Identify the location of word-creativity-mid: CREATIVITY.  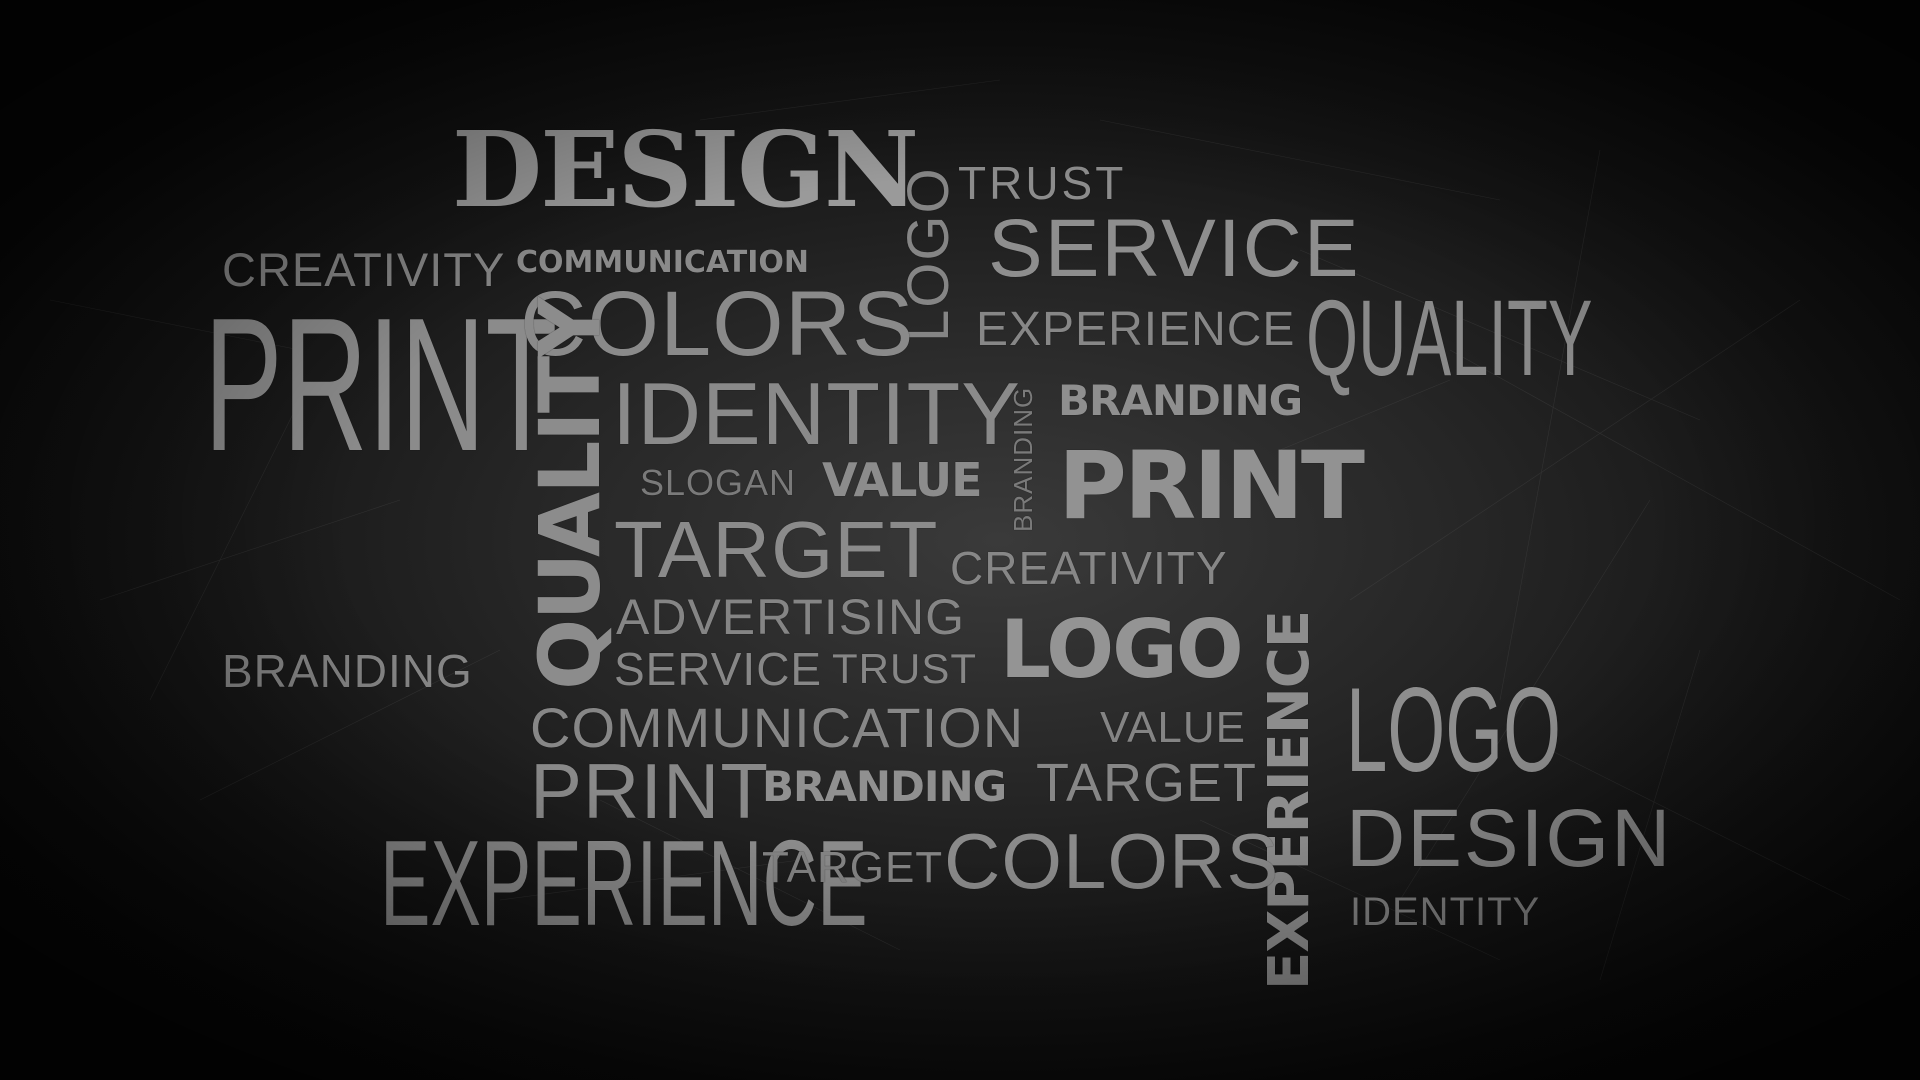
(1089, 568).